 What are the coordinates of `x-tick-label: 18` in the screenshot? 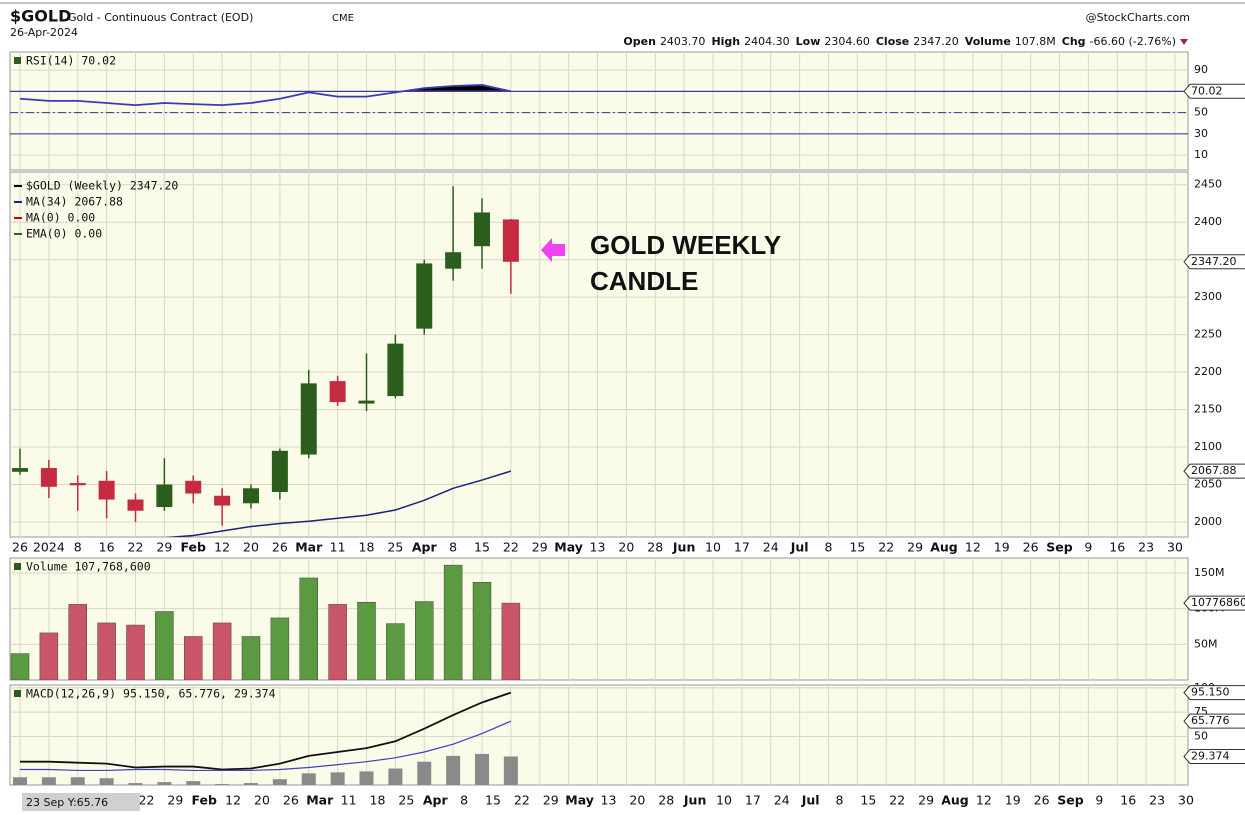 It's located at (367, 547).